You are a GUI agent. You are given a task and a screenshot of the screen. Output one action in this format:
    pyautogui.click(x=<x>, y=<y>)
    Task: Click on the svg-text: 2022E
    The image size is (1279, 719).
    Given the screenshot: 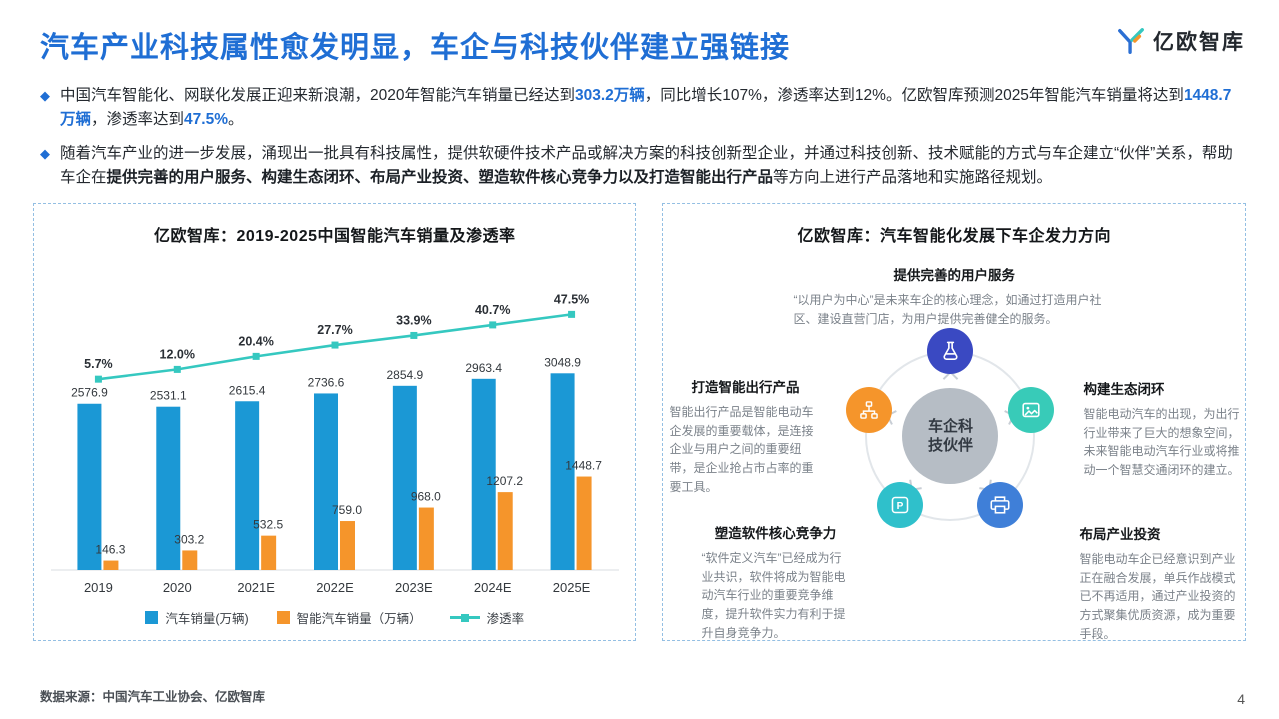 What is the action you would take?
    pyautogui.click(x=335, y=587)
    